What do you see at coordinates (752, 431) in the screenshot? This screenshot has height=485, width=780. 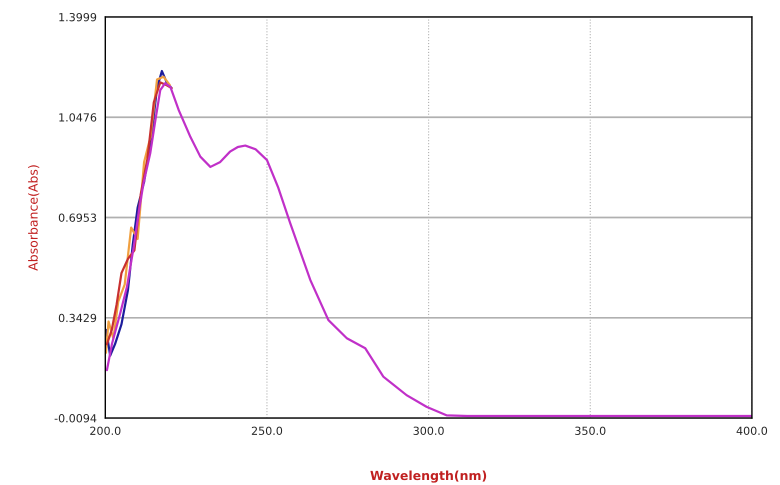 I see `x-tick-label: 400.0` at bounding box center [752, 431].